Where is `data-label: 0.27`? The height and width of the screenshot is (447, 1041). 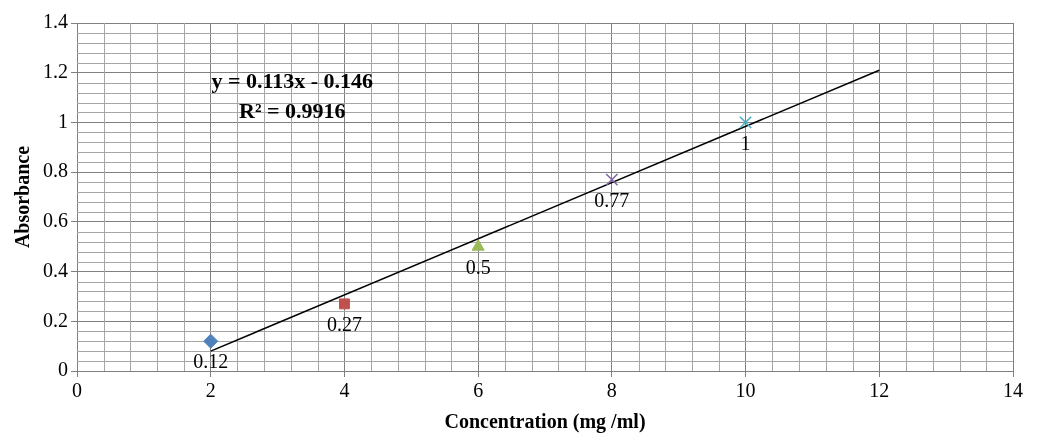
data-label: 0.27 is located at coordinates (344, 324).